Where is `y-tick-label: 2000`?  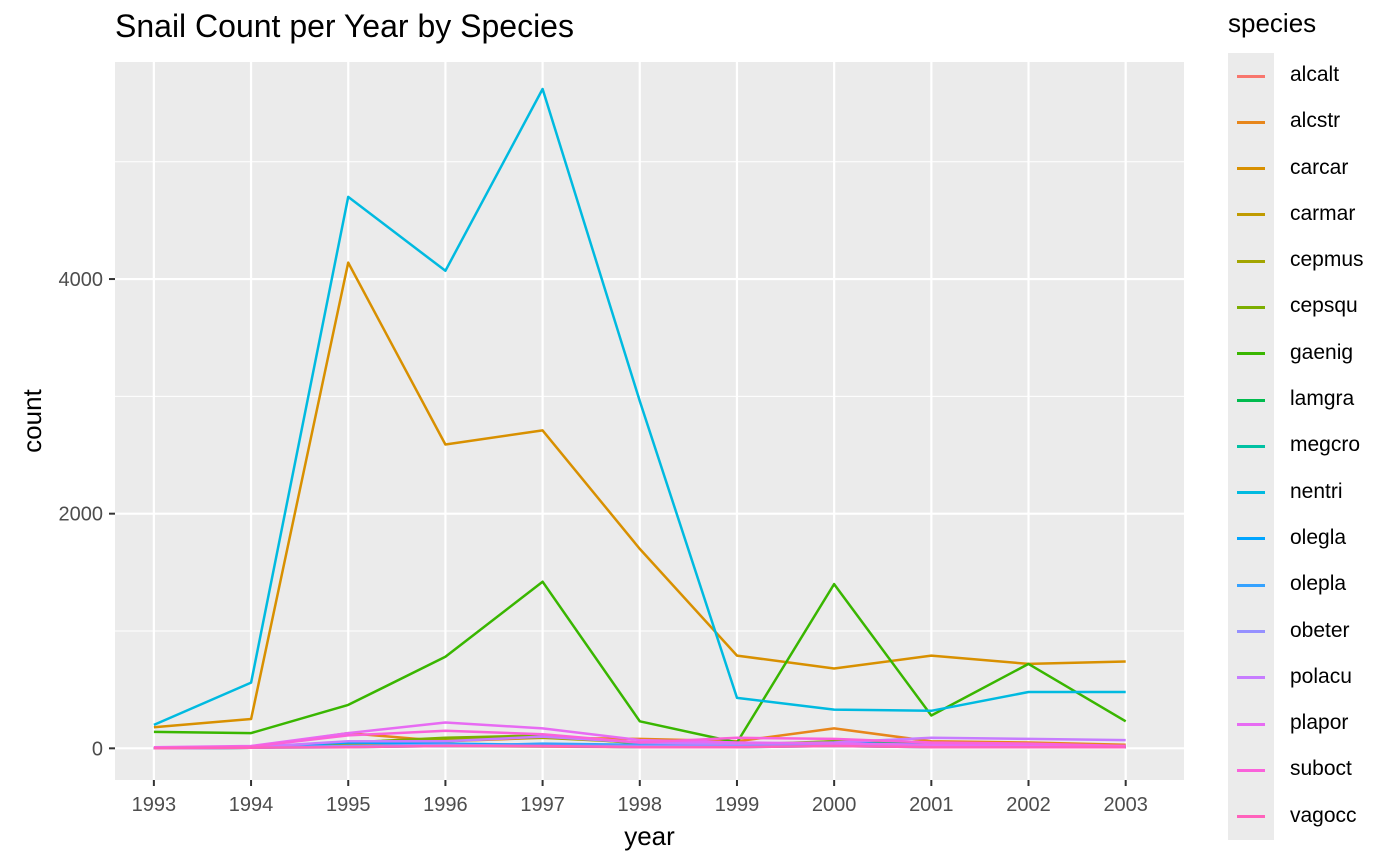 y-tick-label: 2000 is located at coordinates (81, 515).